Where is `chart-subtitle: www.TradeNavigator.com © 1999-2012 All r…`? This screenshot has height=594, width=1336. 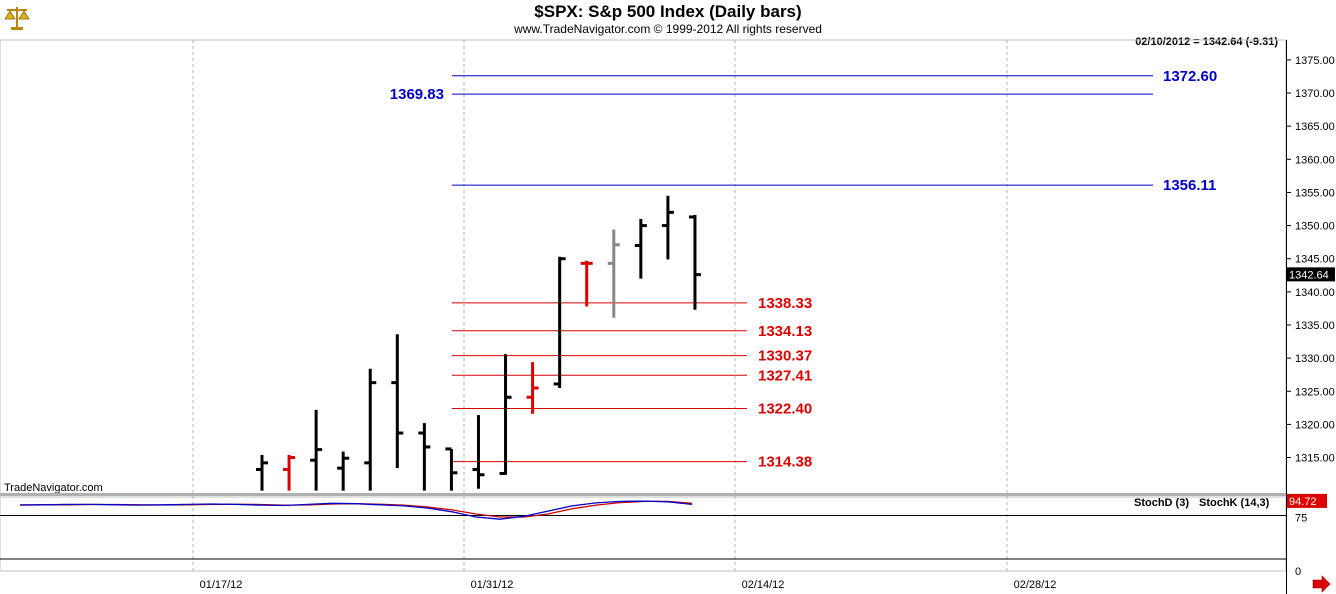
chart-subtitle: www.TradeNavigator.com © 1999-2012 All r… is located at coordinates (668, 29).